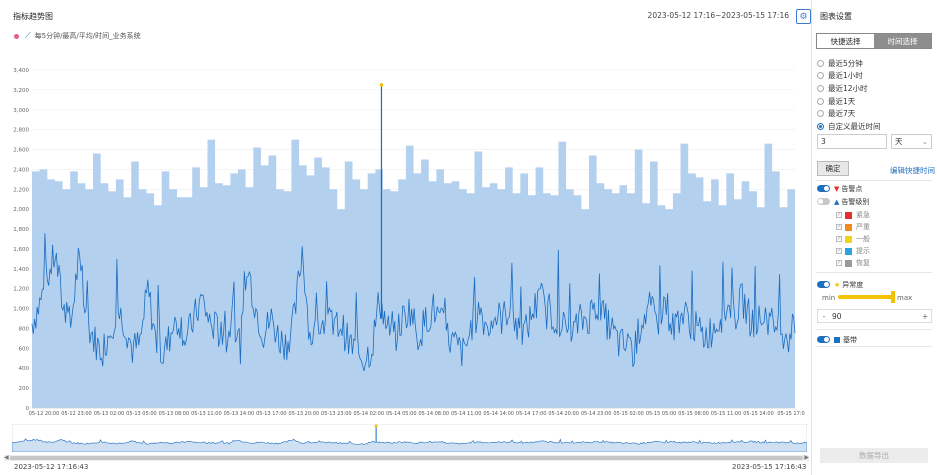 Image resolution: width=937 pixels, height=475 pixels. What do you see at coordinates (24, 369) in the screenshot?
I see `y-tick-label: 400` at bounding box center [24, 369].